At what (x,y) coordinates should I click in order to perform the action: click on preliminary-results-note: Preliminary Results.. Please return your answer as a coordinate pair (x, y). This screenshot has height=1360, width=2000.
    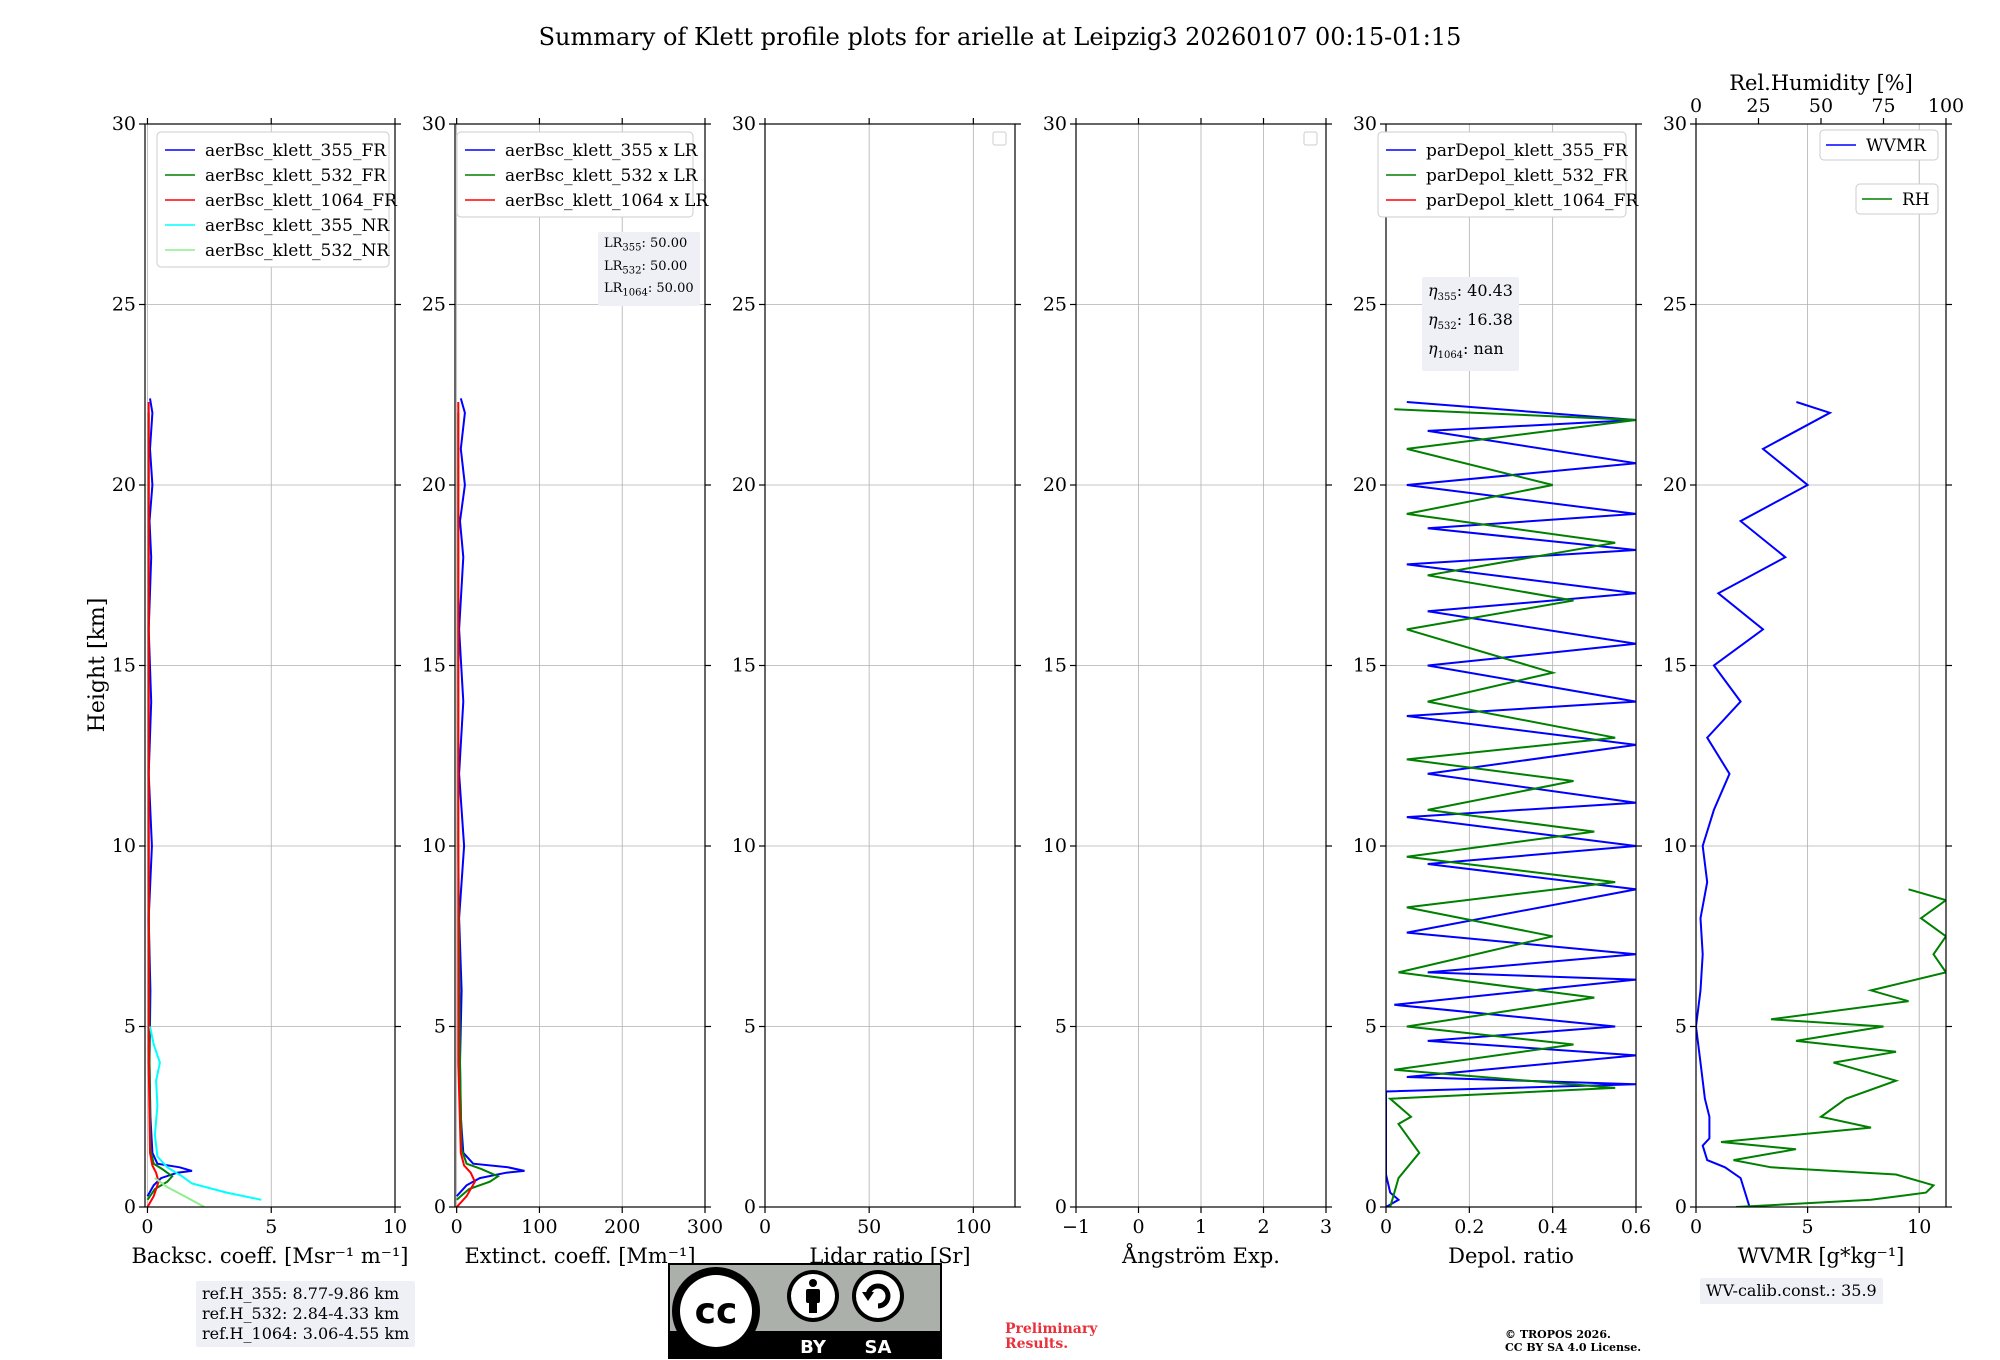
    Looking at the image, I should click on (1051, 1337).